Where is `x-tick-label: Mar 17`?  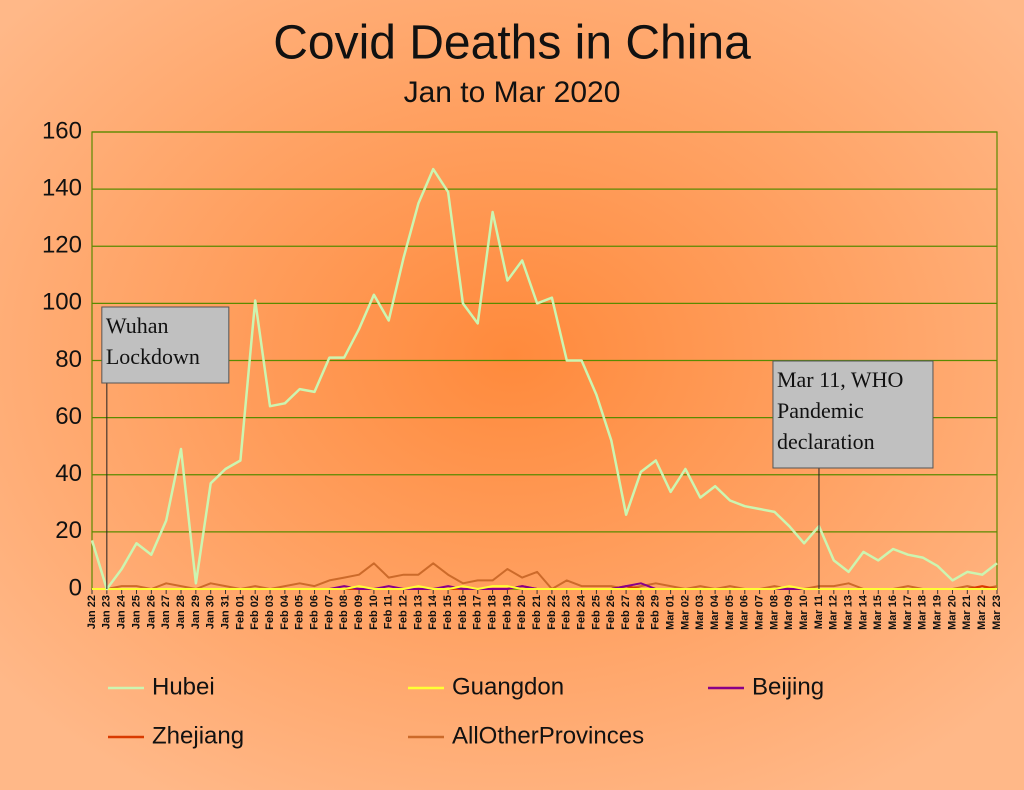
x-tick-label: Mar 17 is located at coordinates (908, 612).